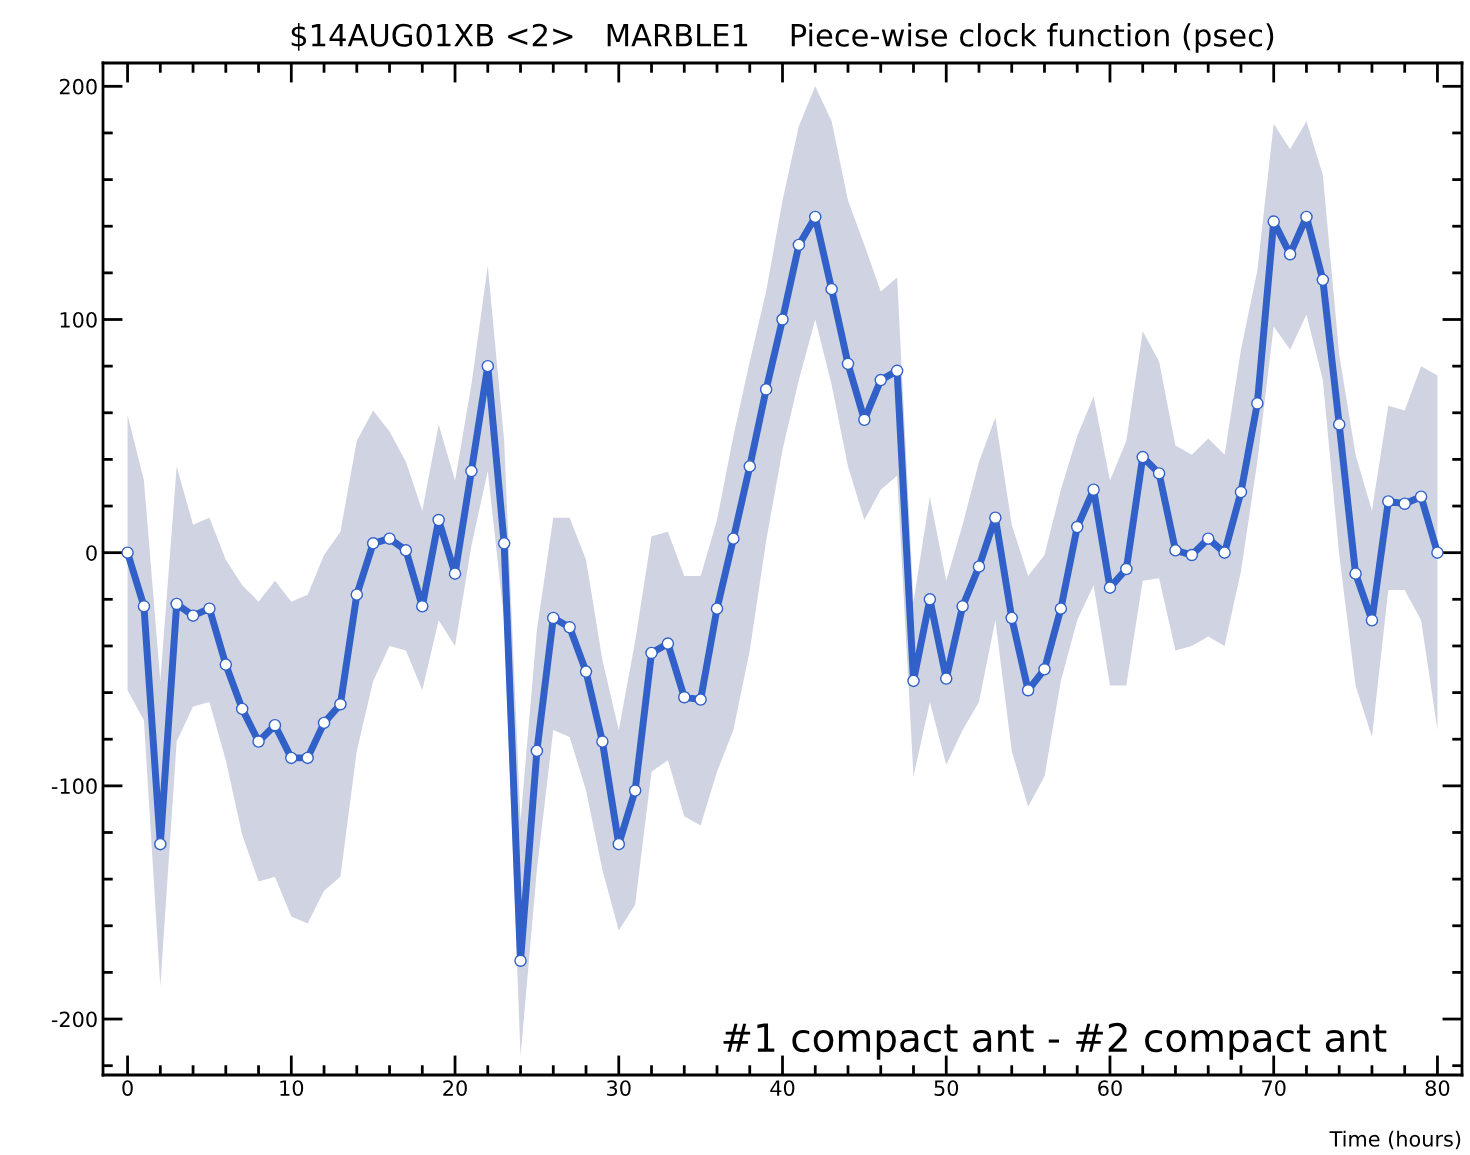 This screenshot has height=1155, width=1470. Describe the element at coordinates (1274, 1088) in the screenshot. I see `x-tick-label: 70` at that location.